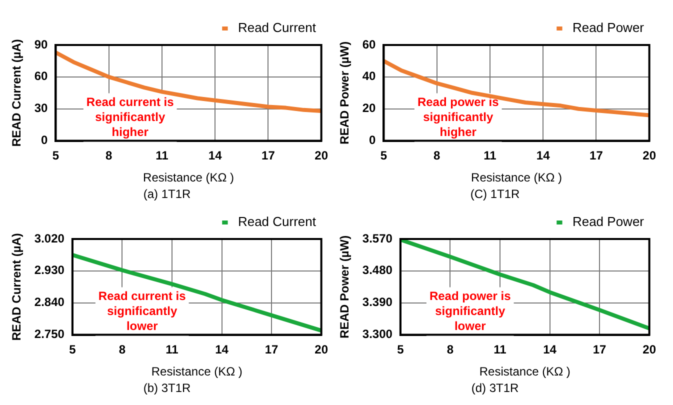 The height and width of the screenshot is (405, 673). What do you see at coordinates (49, 238) in the screenshot?
I see `y-tick-label: 3.020` at bounding box center [49, 238].